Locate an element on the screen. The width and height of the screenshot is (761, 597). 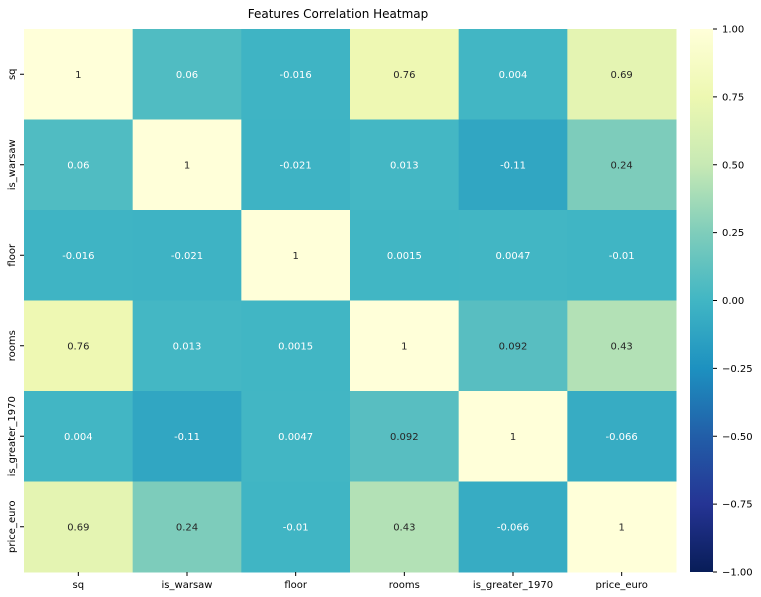
heatmap-annotation-3-2: 0.0015 is located at coordinates (295, 346).